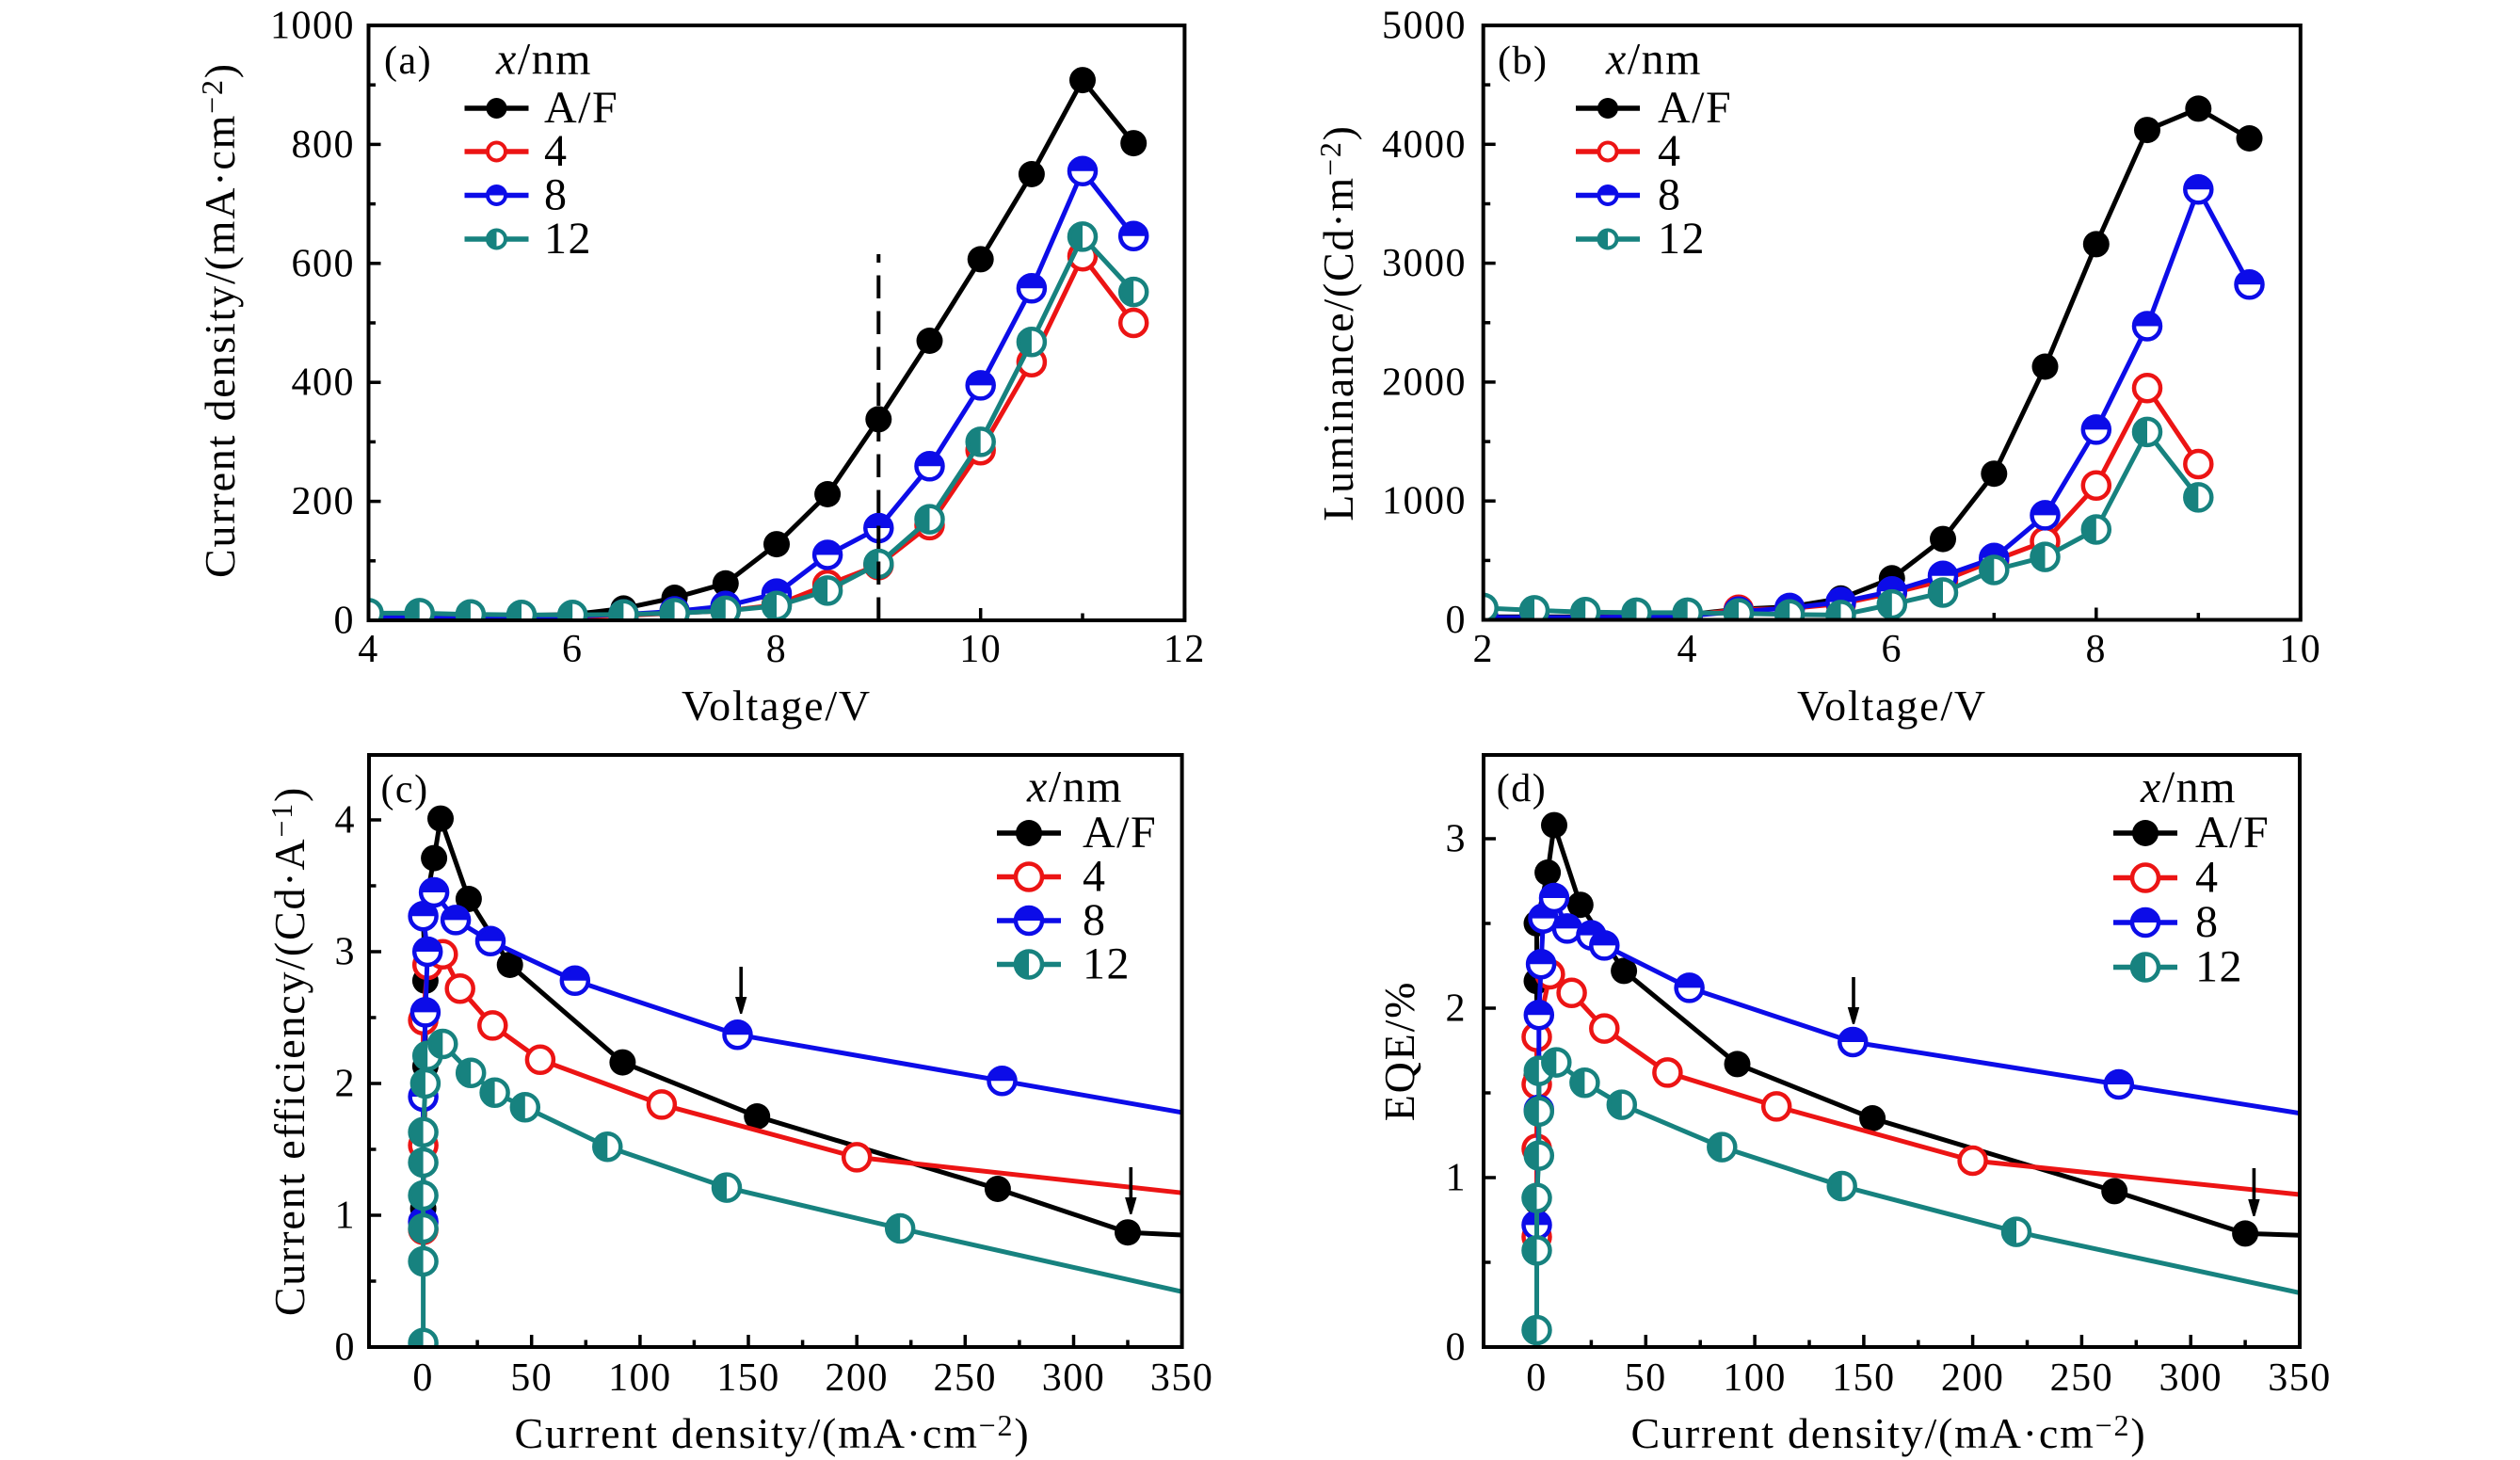  What do you see at coordinates (289, 1051) in the screenshot?
I see `svg-text: Current efficiency/(Cd·A−1)` at bounding box center [289, 1051].